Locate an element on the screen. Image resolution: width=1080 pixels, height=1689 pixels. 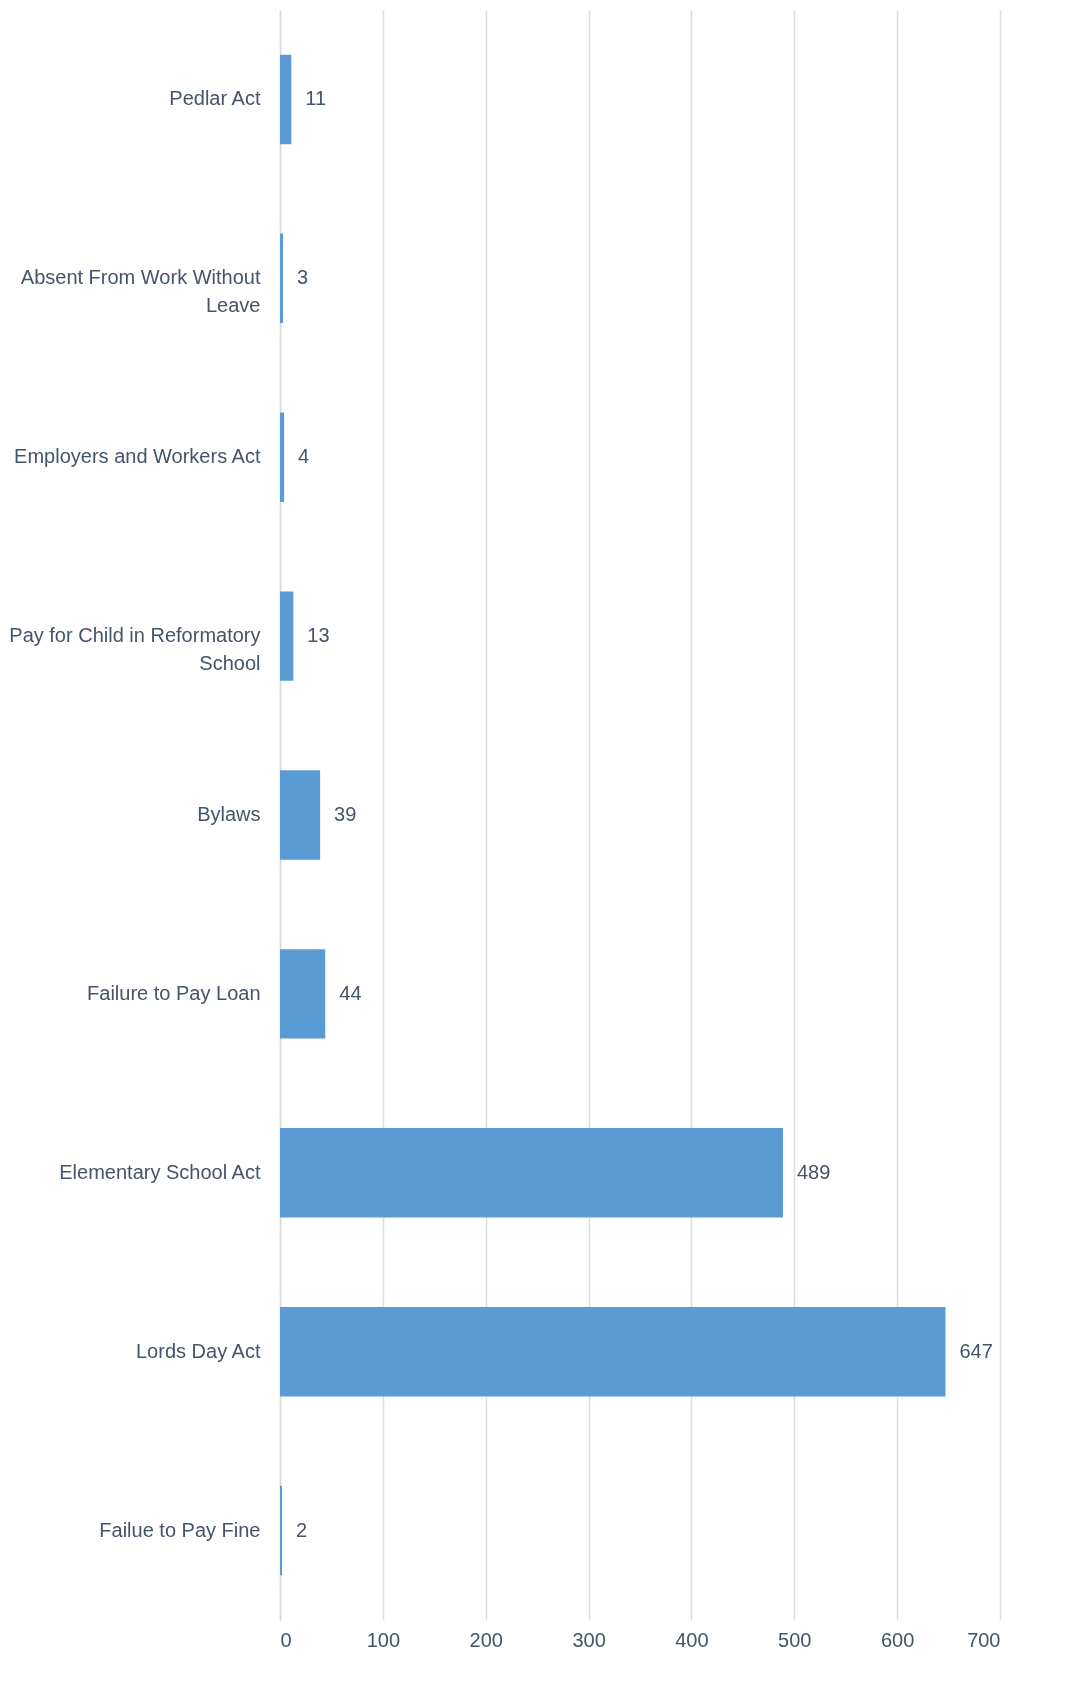
x-tick-label: 100 is located at coordinates (383, 1639).